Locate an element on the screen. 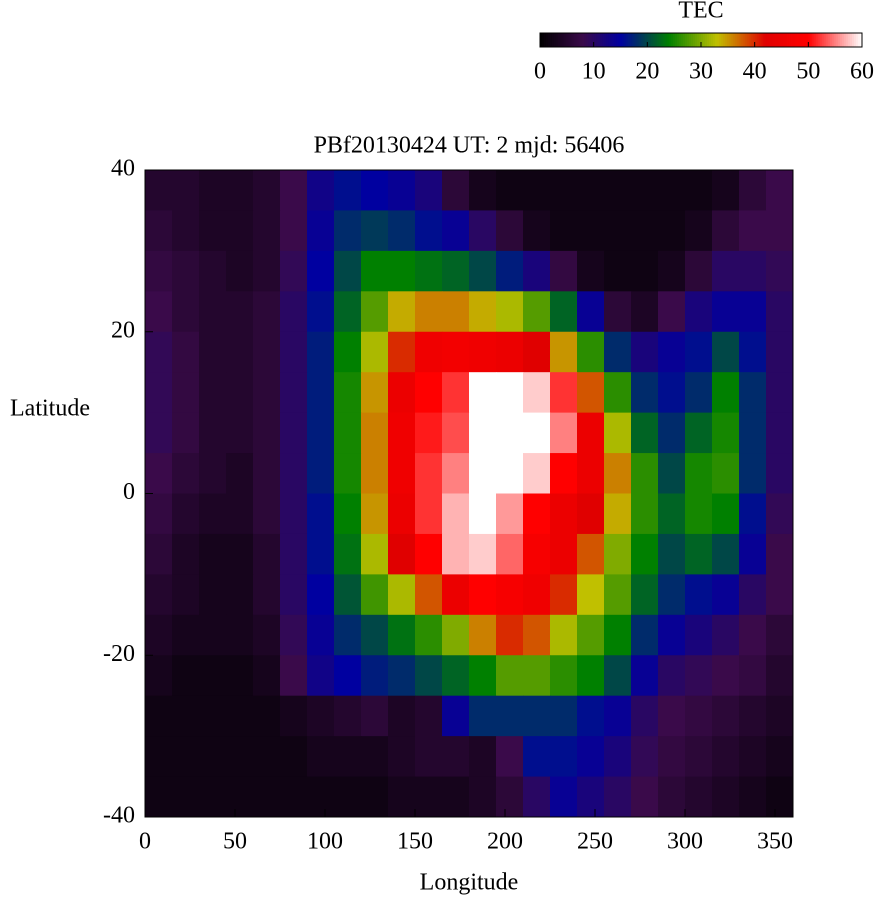  colorbar-tick-label: 0 is located at coordinates (540, 72).